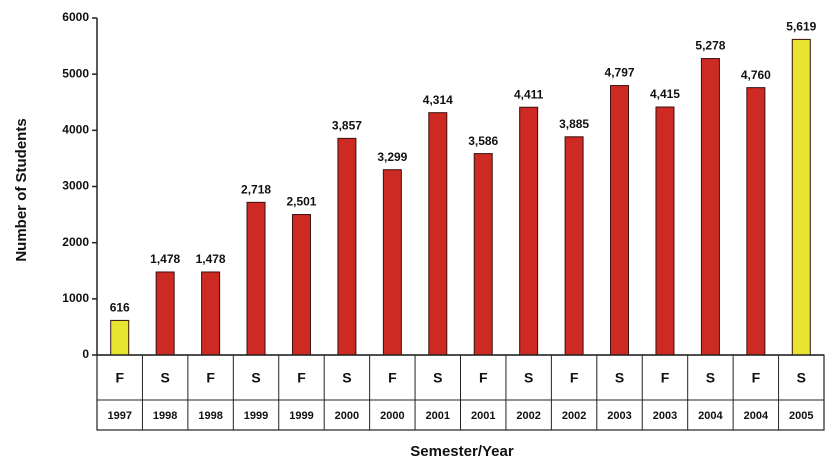 The image size is (827, 468). What do you see at coordinates (21, 189) in the screenshot?
I see `y-axis-label: Number of Students` at bounding box center [21, 189].